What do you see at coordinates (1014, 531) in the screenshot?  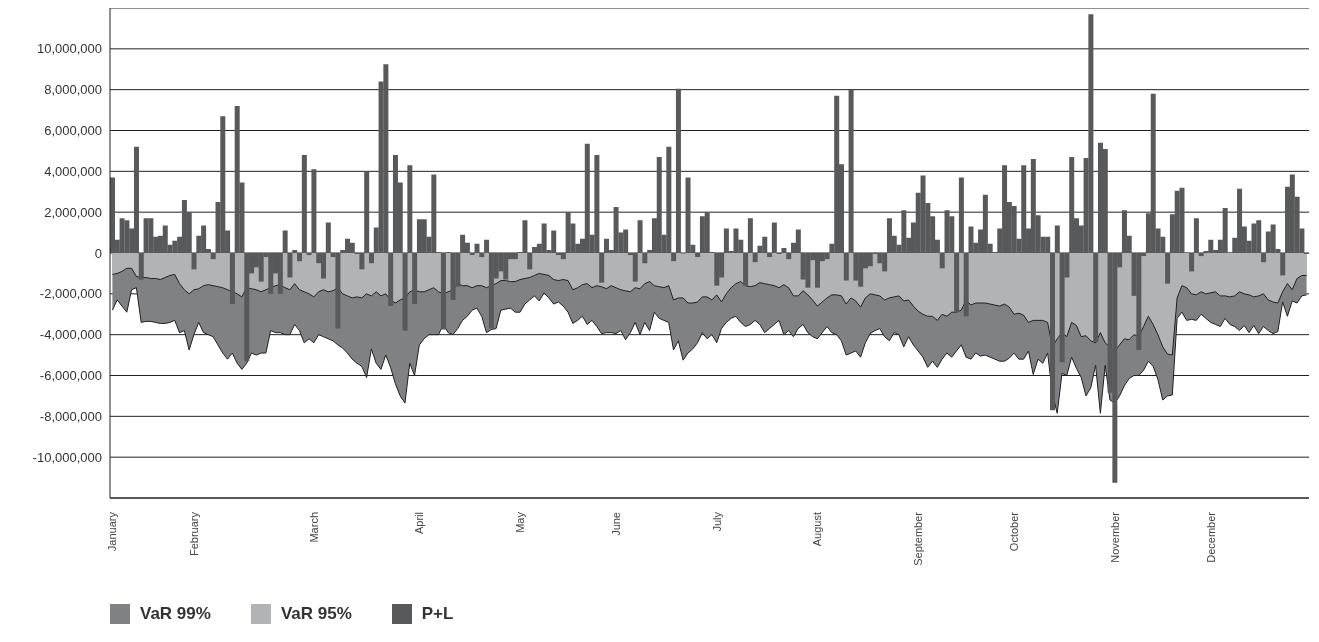 I see `x-tick-label: October` at bounding box center [1014, 531].